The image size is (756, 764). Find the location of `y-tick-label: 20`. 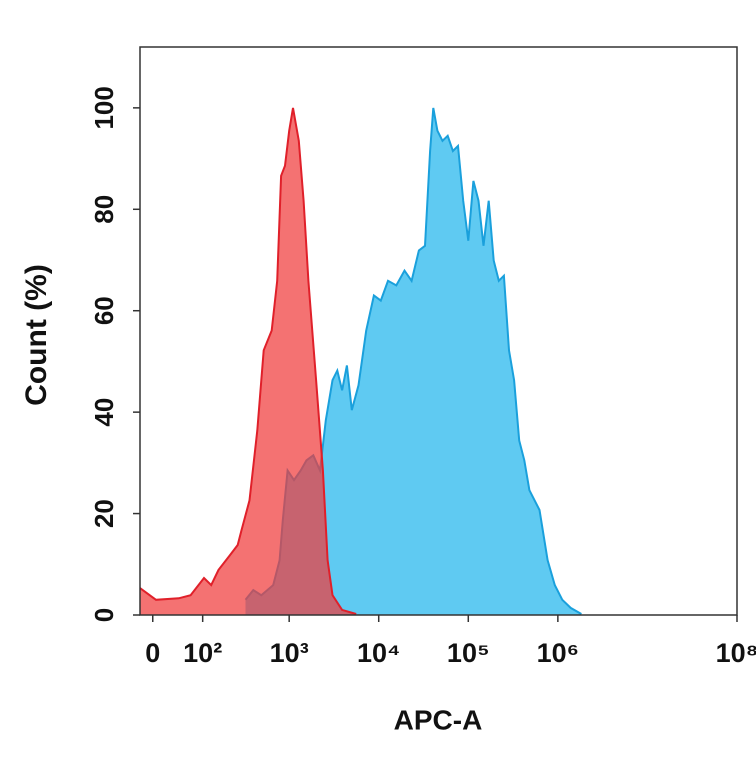

y-tick-label: 20 is located at coordinates (104, 513).